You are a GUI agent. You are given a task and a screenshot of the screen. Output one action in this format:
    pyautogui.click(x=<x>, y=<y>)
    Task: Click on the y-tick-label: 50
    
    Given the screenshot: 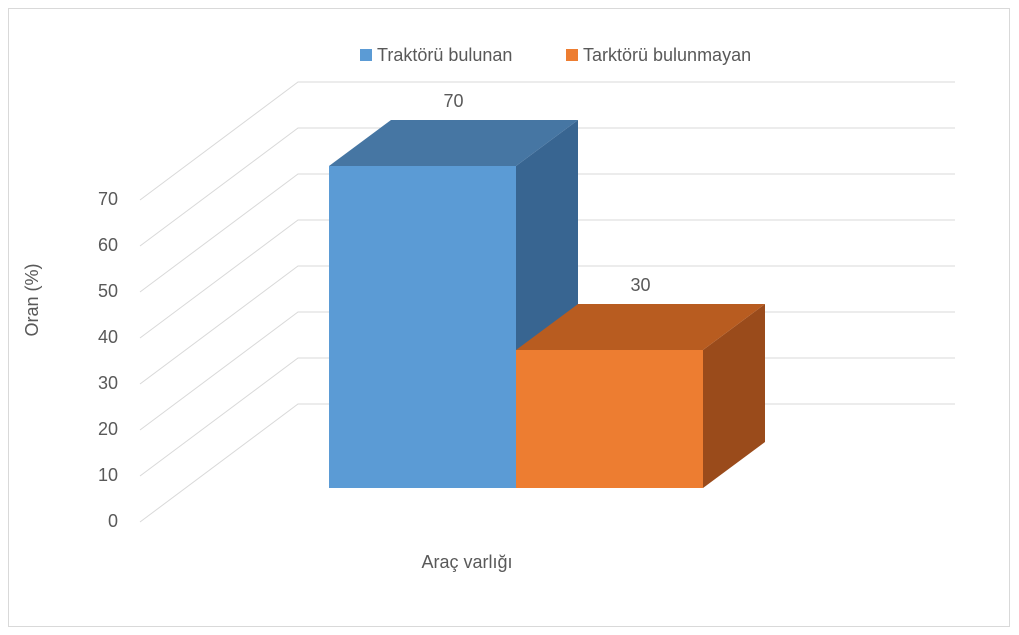 What is the action you would take?
    pyautogui.click(x=108, y=291)
    